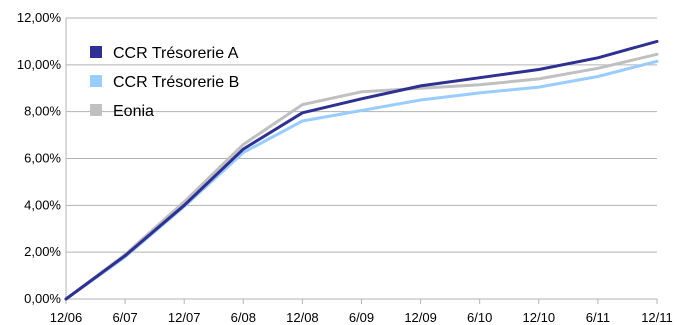  What do you see at coordinates (96, 110) in the screenshot?
I see `legend-swatch-series-c` at bounding box center [96, 110].